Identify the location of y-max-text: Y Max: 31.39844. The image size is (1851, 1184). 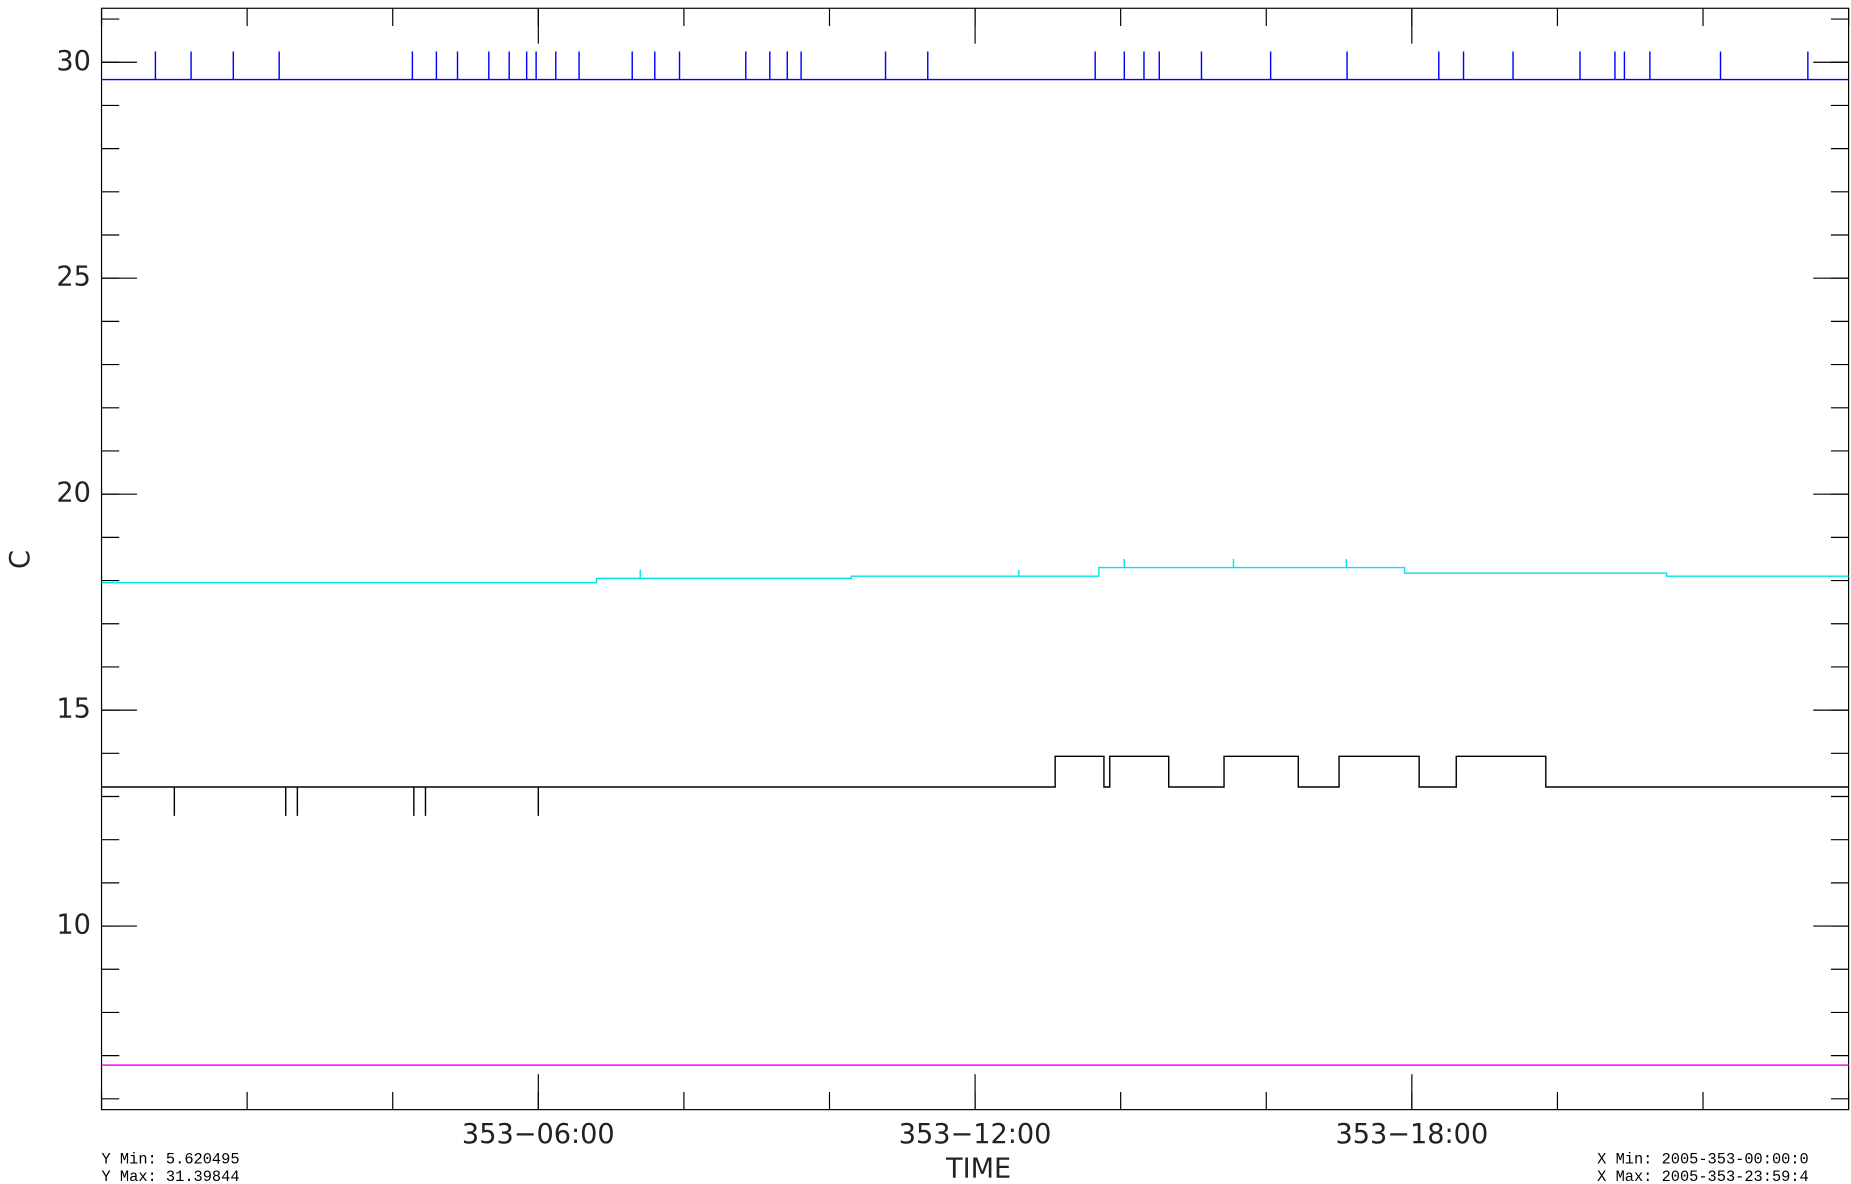
(171, 1176).